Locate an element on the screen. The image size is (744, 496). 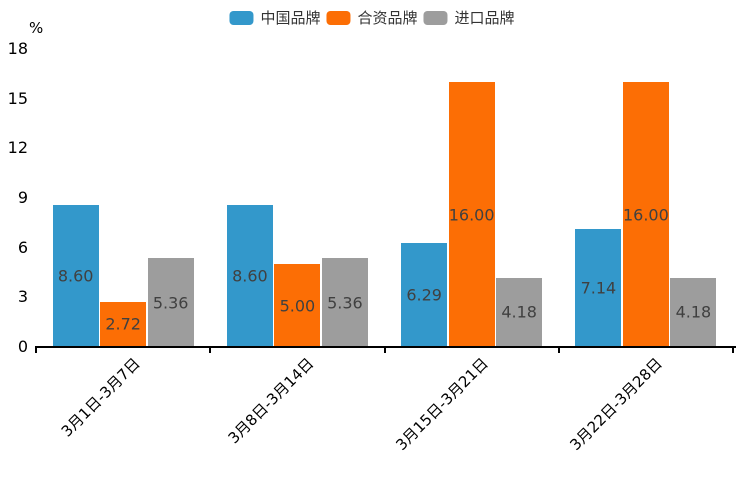
bar-value-label: 2.72 is located at coordinates (123, 324).